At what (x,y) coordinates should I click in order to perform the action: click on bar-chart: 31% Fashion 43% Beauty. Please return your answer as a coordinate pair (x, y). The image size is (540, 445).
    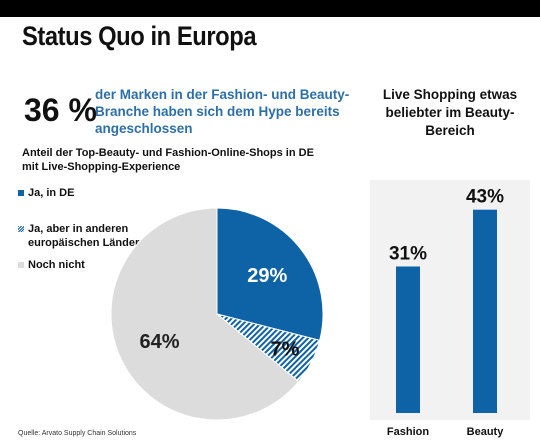
    Looking at the image, I should click on (445, 312).